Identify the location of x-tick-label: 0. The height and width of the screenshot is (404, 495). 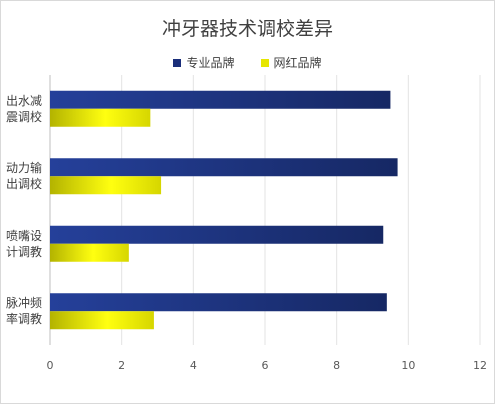
(50, 365).